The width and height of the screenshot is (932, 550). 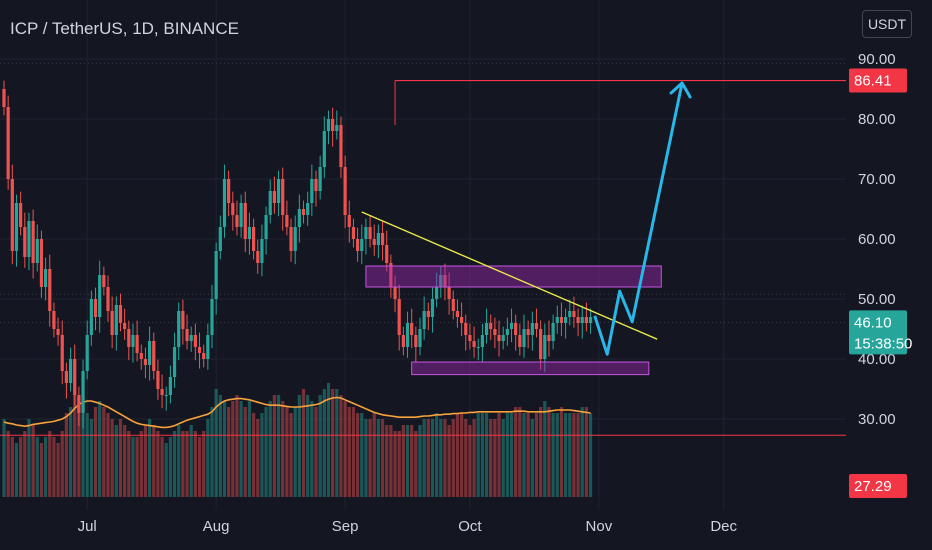 I want to click on current-price-badge: 46.10 15:38:50, so click(x=880, y=332).